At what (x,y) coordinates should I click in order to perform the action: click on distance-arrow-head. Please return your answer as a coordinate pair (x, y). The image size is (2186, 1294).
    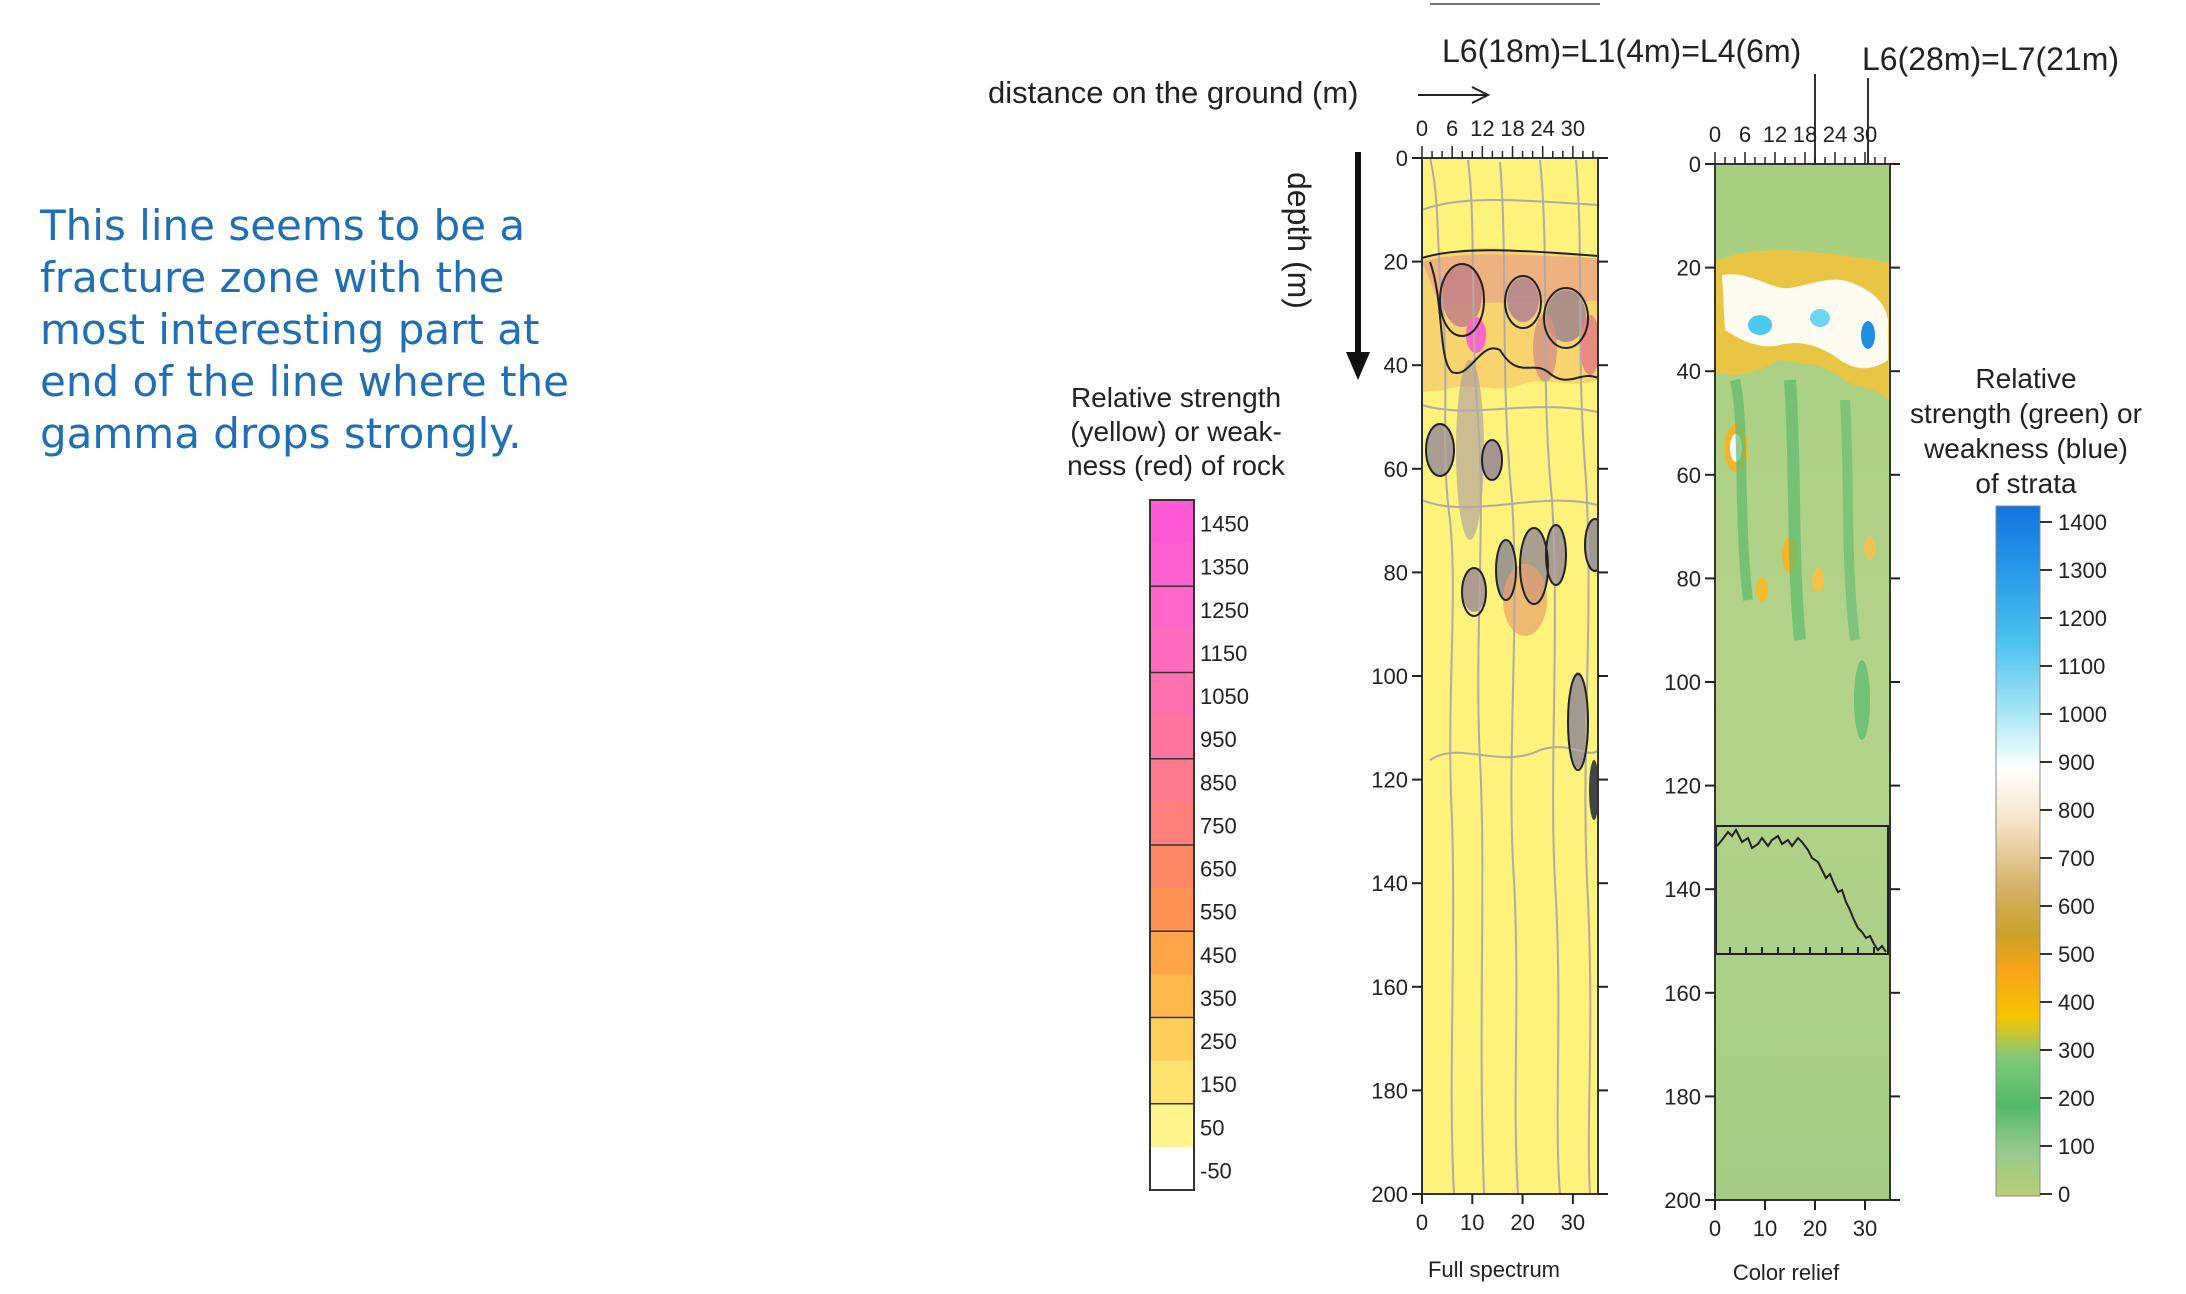
    Looking at the image, I should click on (1481, 95).